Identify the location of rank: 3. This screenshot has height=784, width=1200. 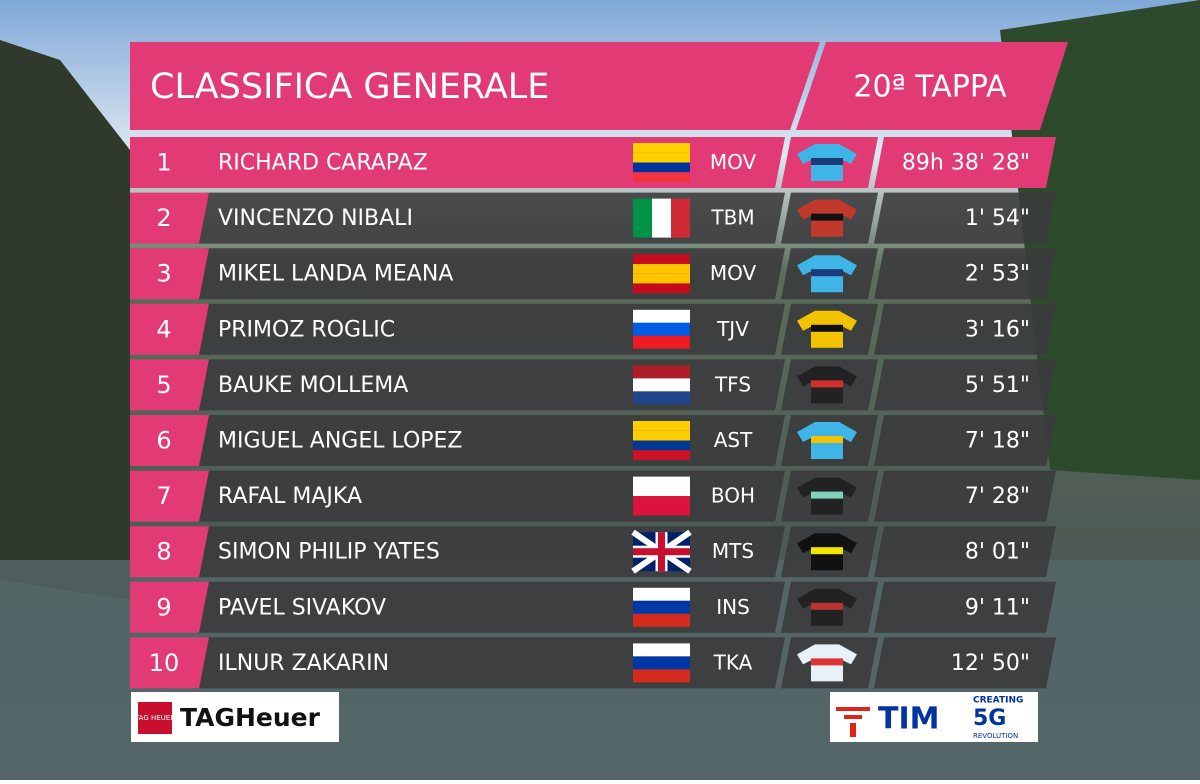
(163, 274).